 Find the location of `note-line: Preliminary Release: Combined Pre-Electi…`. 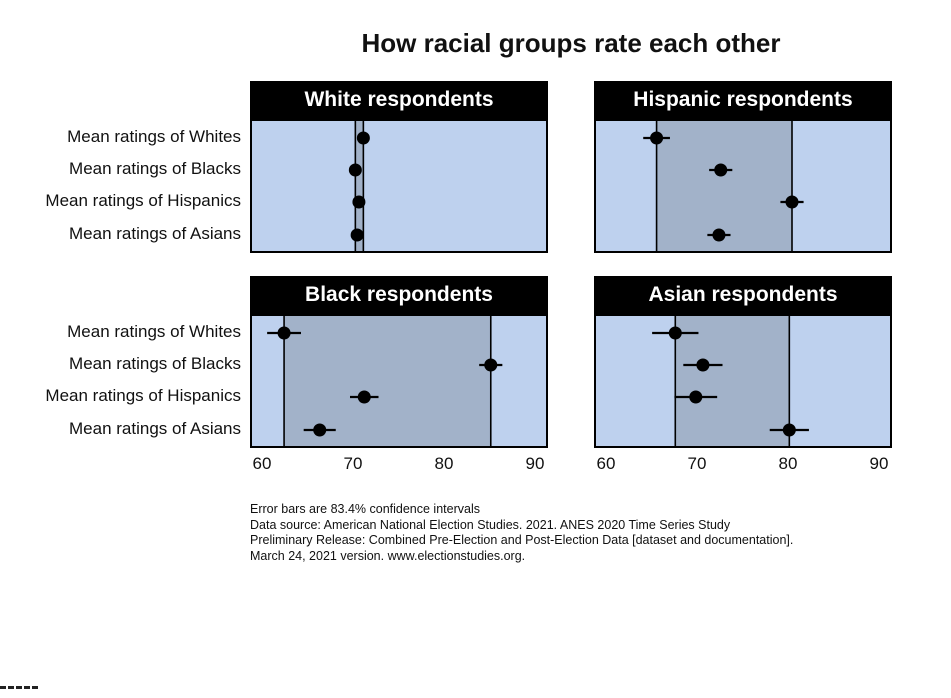

note-line: Preliminary Release: Combined Pre-Electi… is located at coordinates (522, 540).